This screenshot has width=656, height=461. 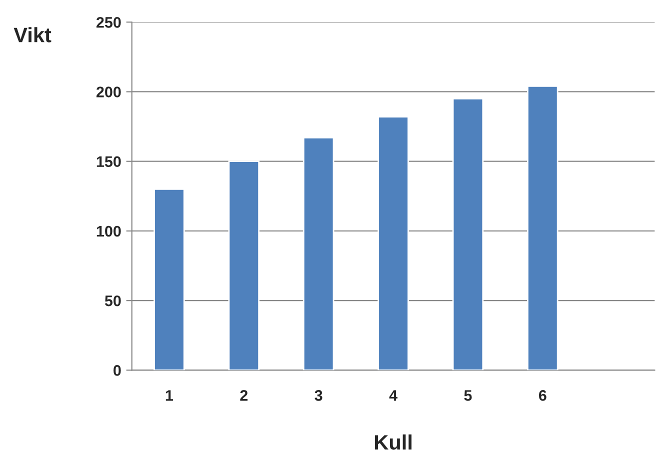 I want to click on x-tick-label: 4, so click(x=393, y=395).